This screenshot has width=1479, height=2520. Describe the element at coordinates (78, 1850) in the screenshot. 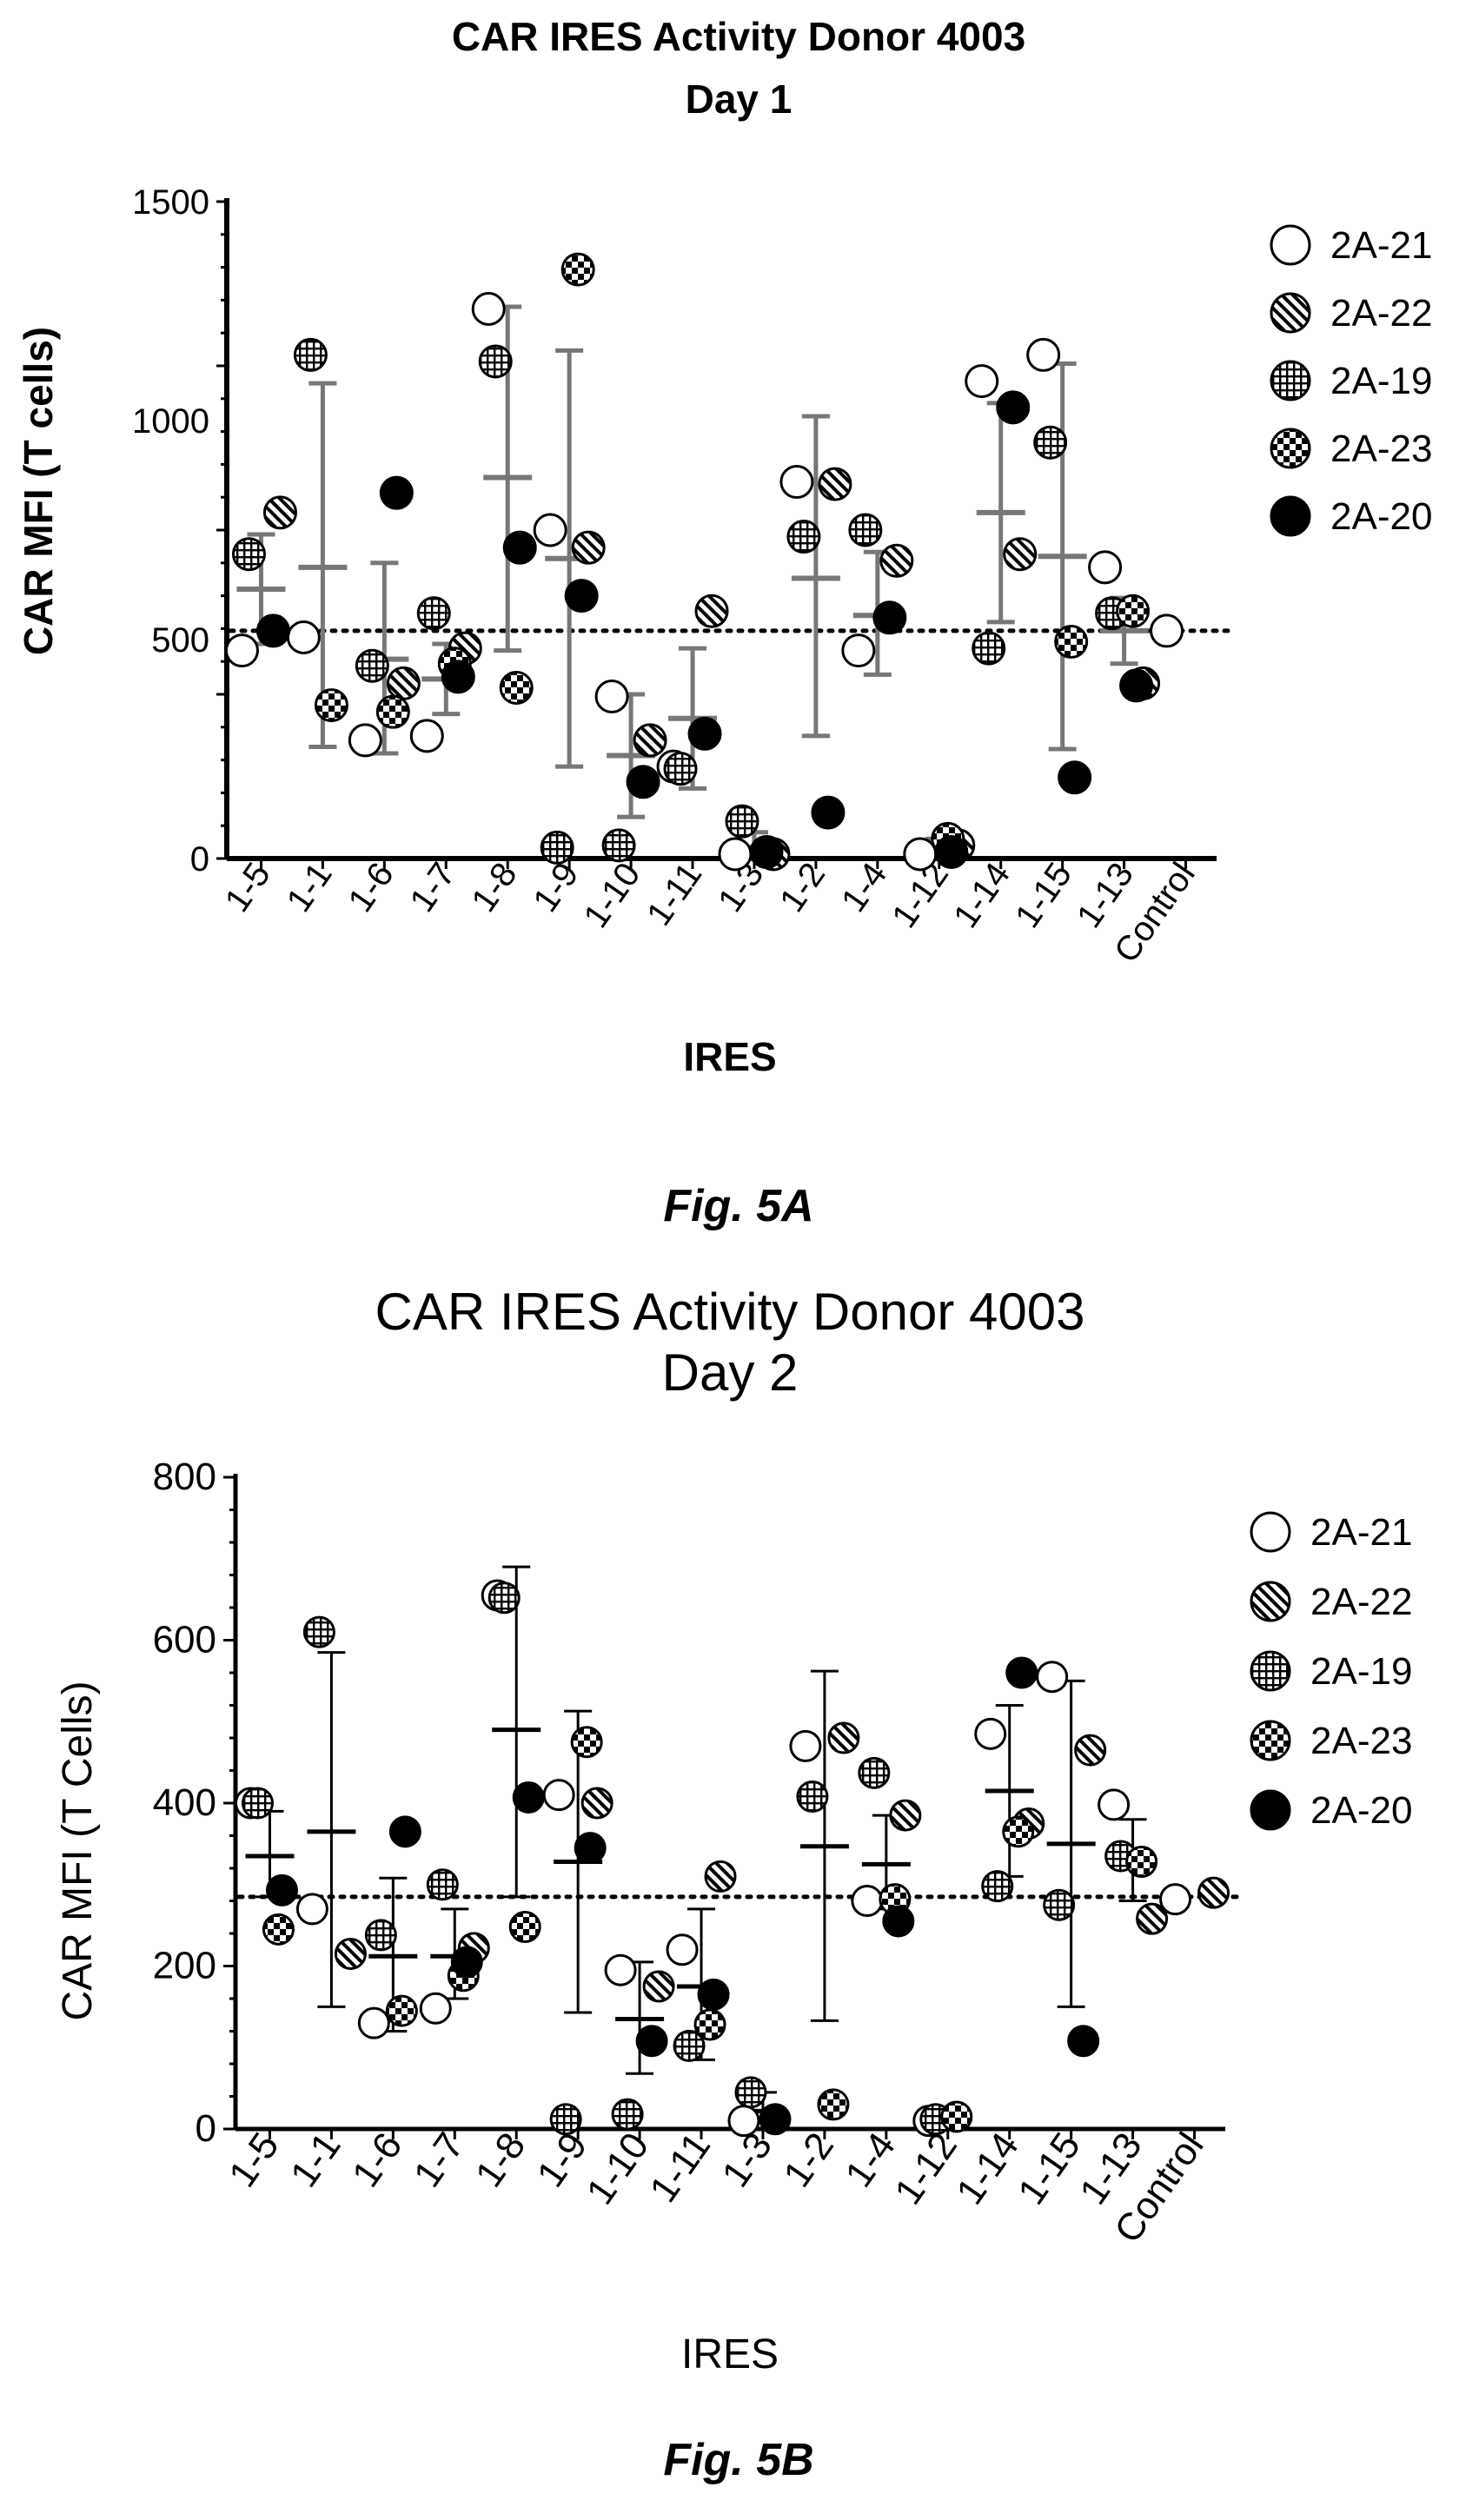

I see `y-axis-label: CAR MFI (T Cells)` at that location.